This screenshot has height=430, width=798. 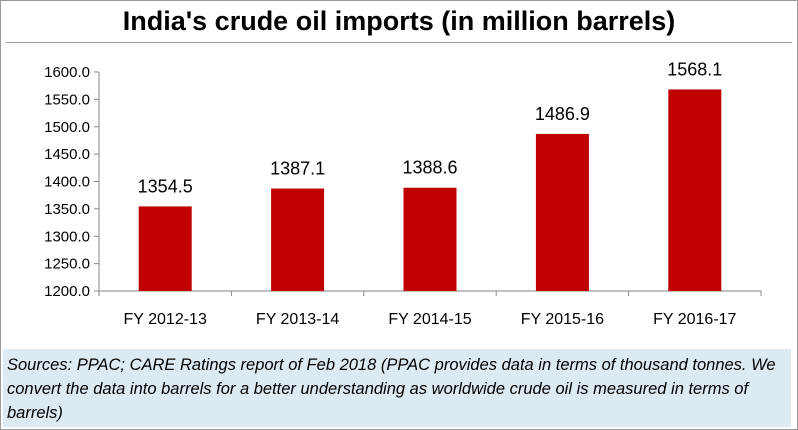 What do you see at coordinates (67, 154) in the screenshot?
I see `y-tick-label: 1450.0` at bounding box center [67, 154].